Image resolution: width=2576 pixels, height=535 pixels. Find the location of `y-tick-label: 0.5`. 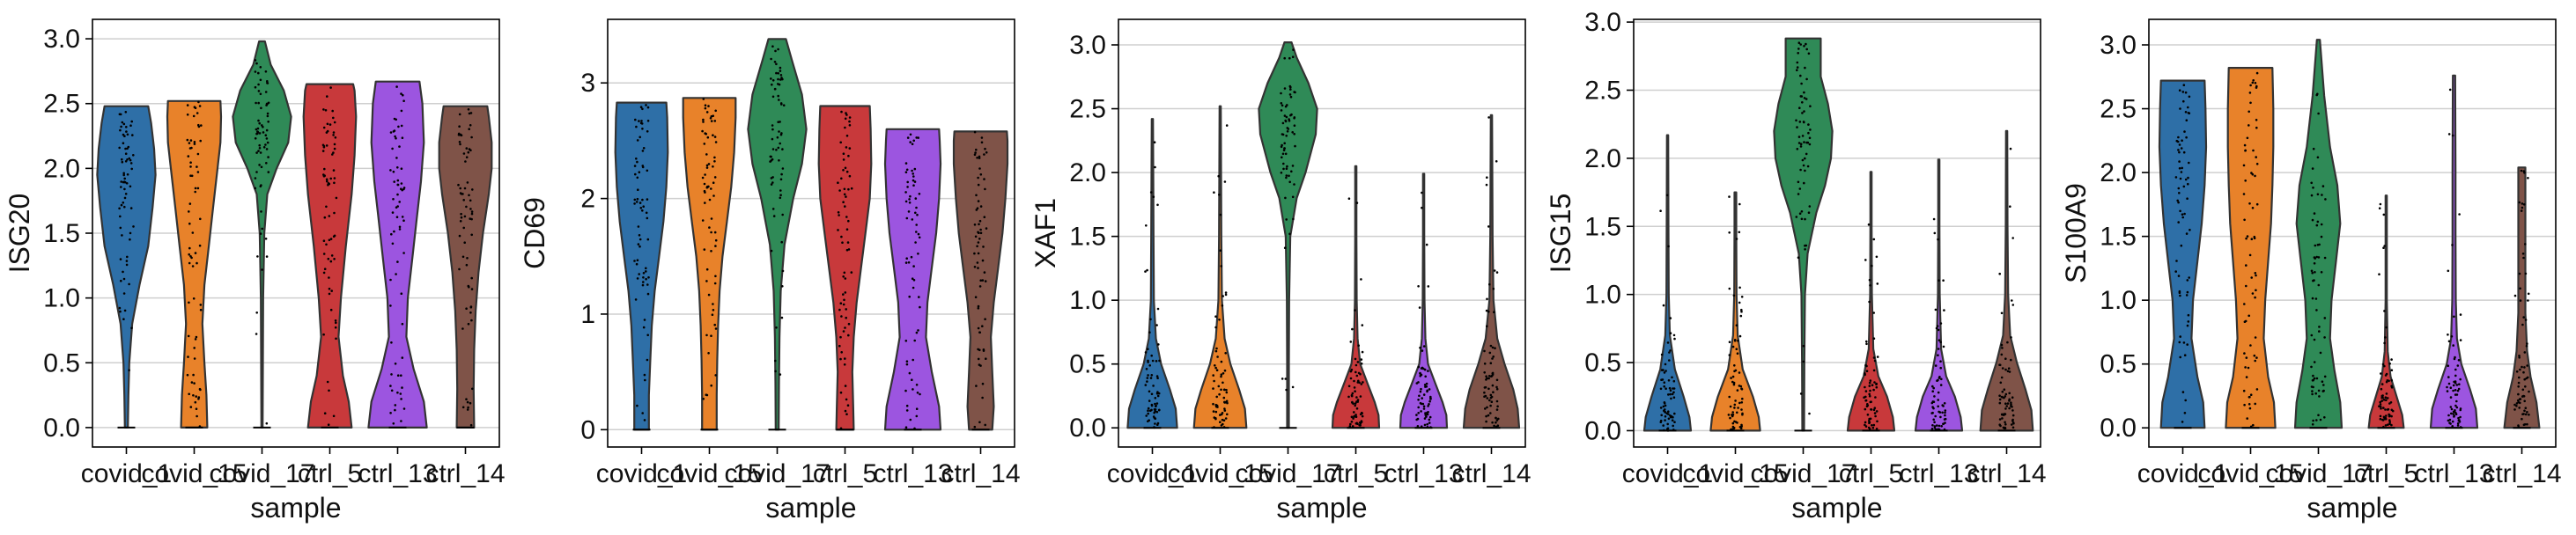

y-tick-label: 0.5 is located at coordinates (2118, 365).